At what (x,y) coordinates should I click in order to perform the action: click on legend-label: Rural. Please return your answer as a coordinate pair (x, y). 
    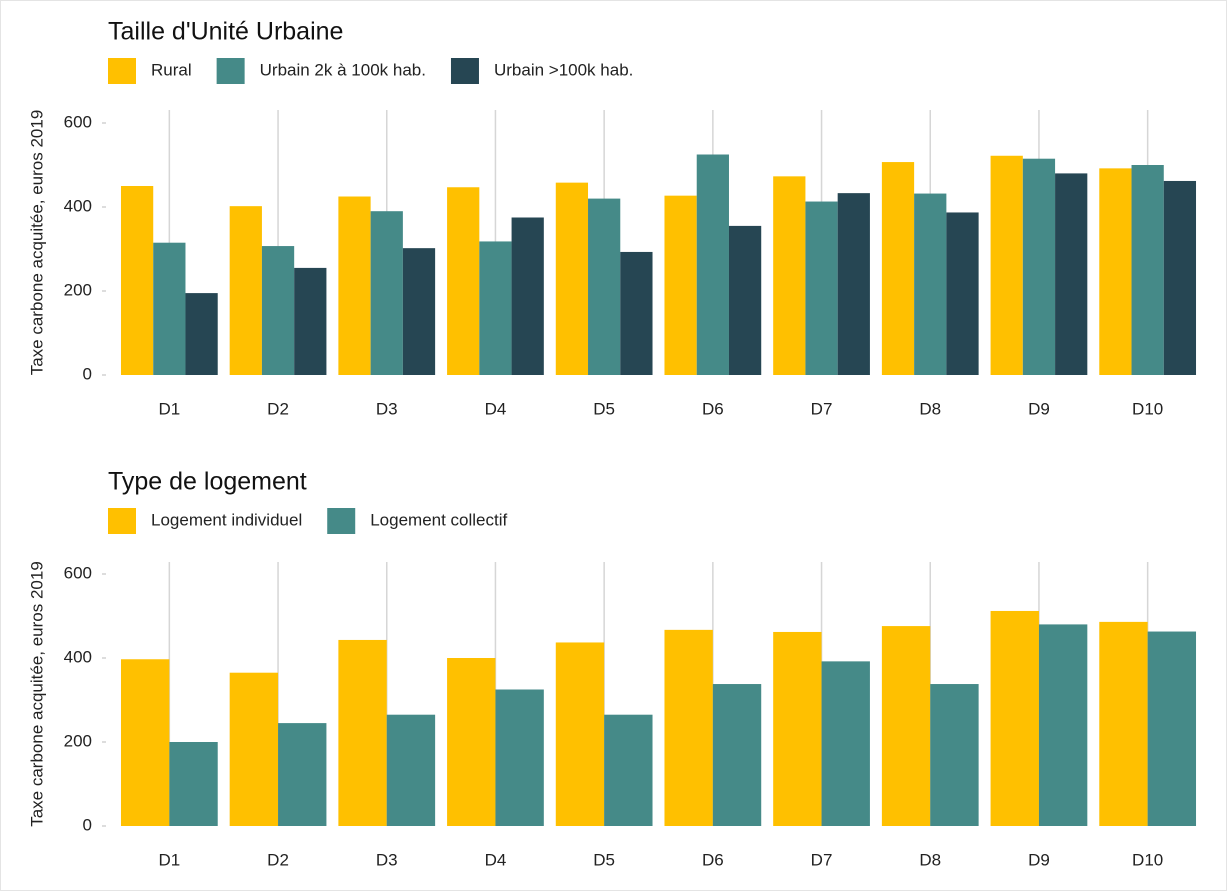
    Looking at the image, I should click on (171, 69).